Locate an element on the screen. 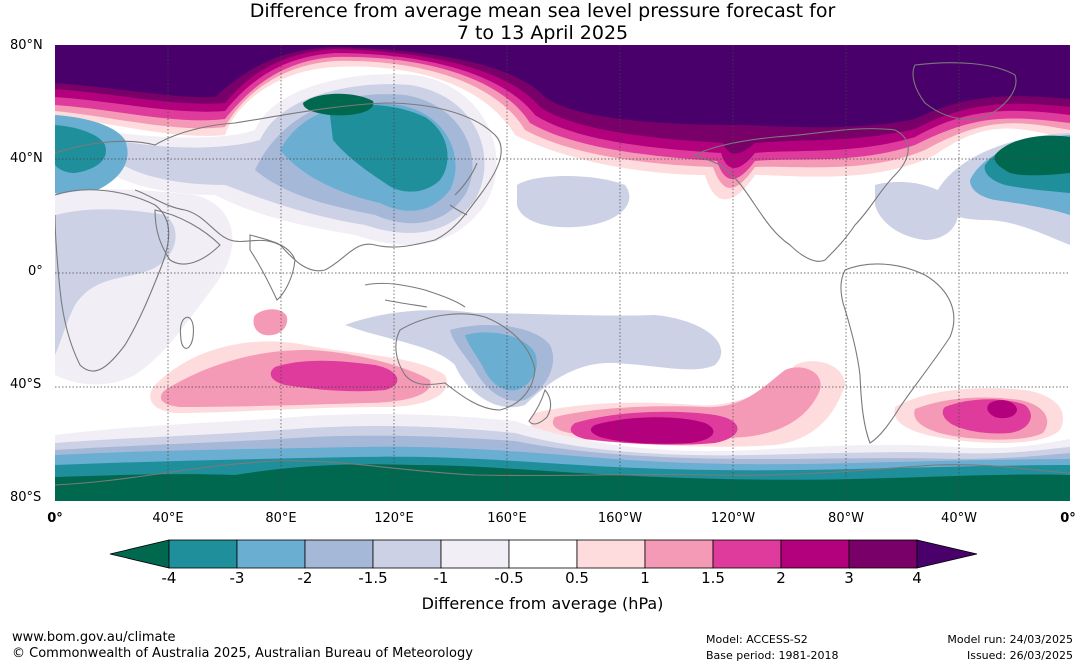 The height and width of the screenshot is (667, 1085). colorbar-extend-high is located at coordinates (947, 554).